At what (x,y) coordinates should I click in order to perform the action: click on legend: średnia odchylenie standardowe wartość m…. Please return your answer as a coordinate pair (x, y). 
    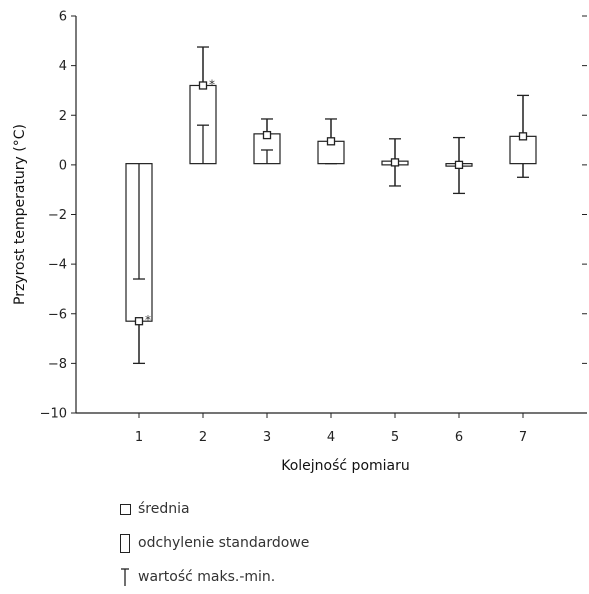
    Looking at the image, I should click on (213, 543).